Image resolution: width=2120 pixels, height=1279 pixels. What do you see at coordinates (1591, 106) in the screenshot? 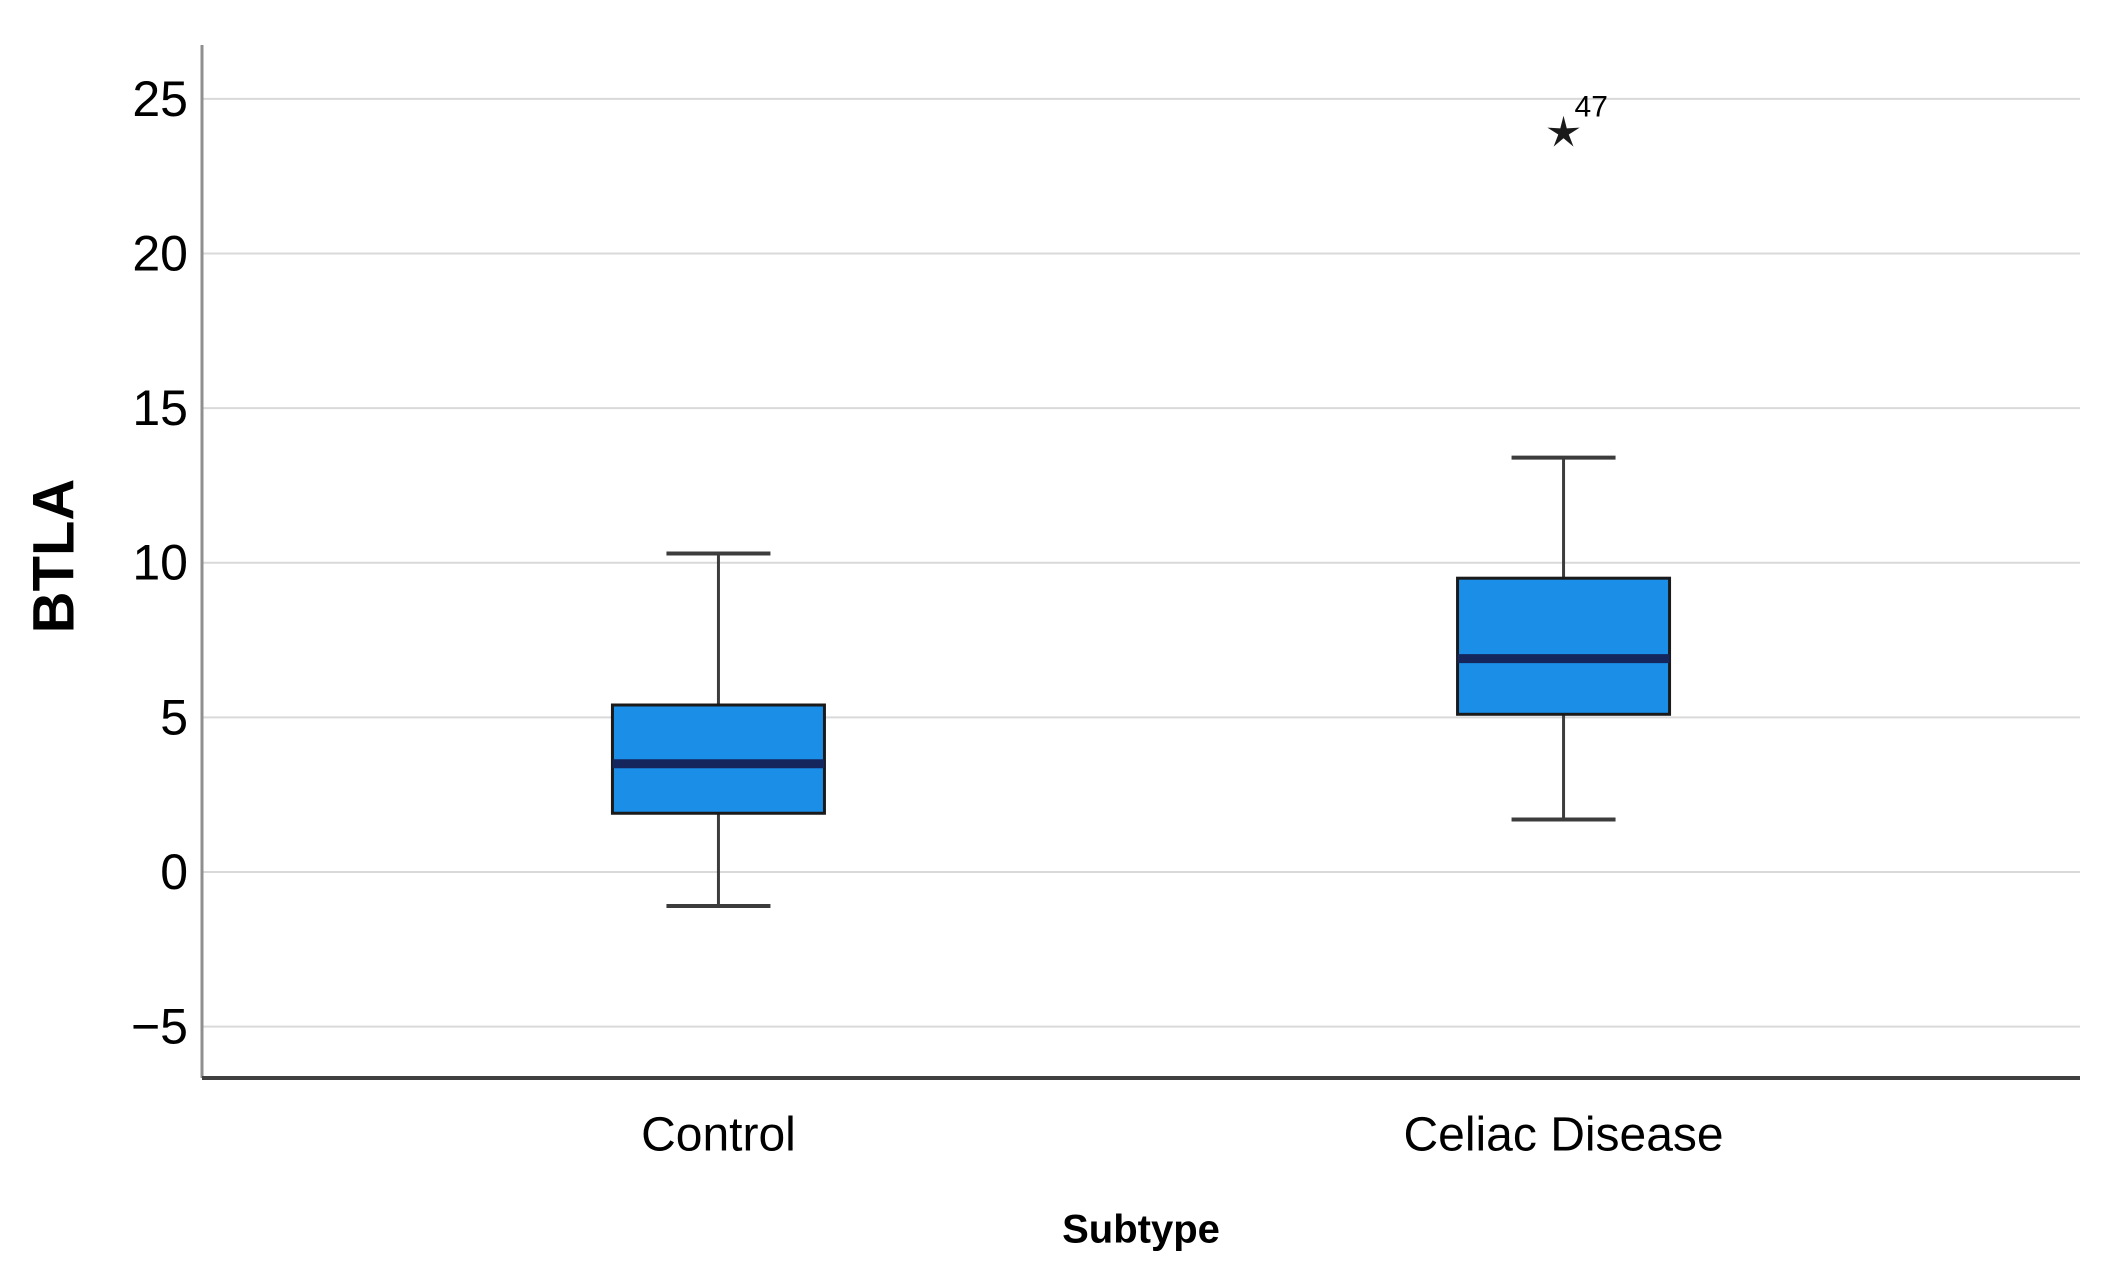
I see `outlier-case-label: 47` at bounding box center [1591, 106].